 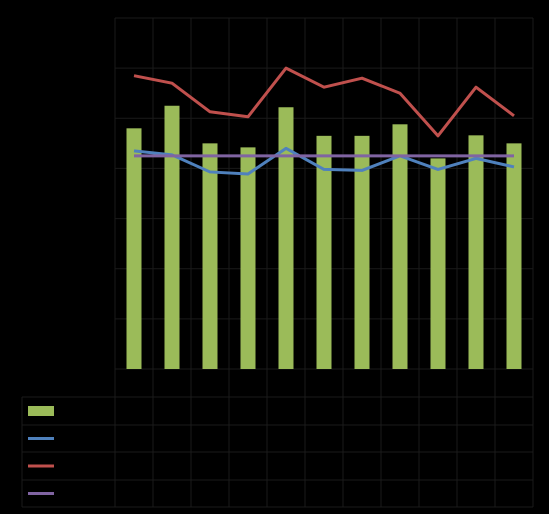 I want to click on line-series, so click(x=324, y=121).